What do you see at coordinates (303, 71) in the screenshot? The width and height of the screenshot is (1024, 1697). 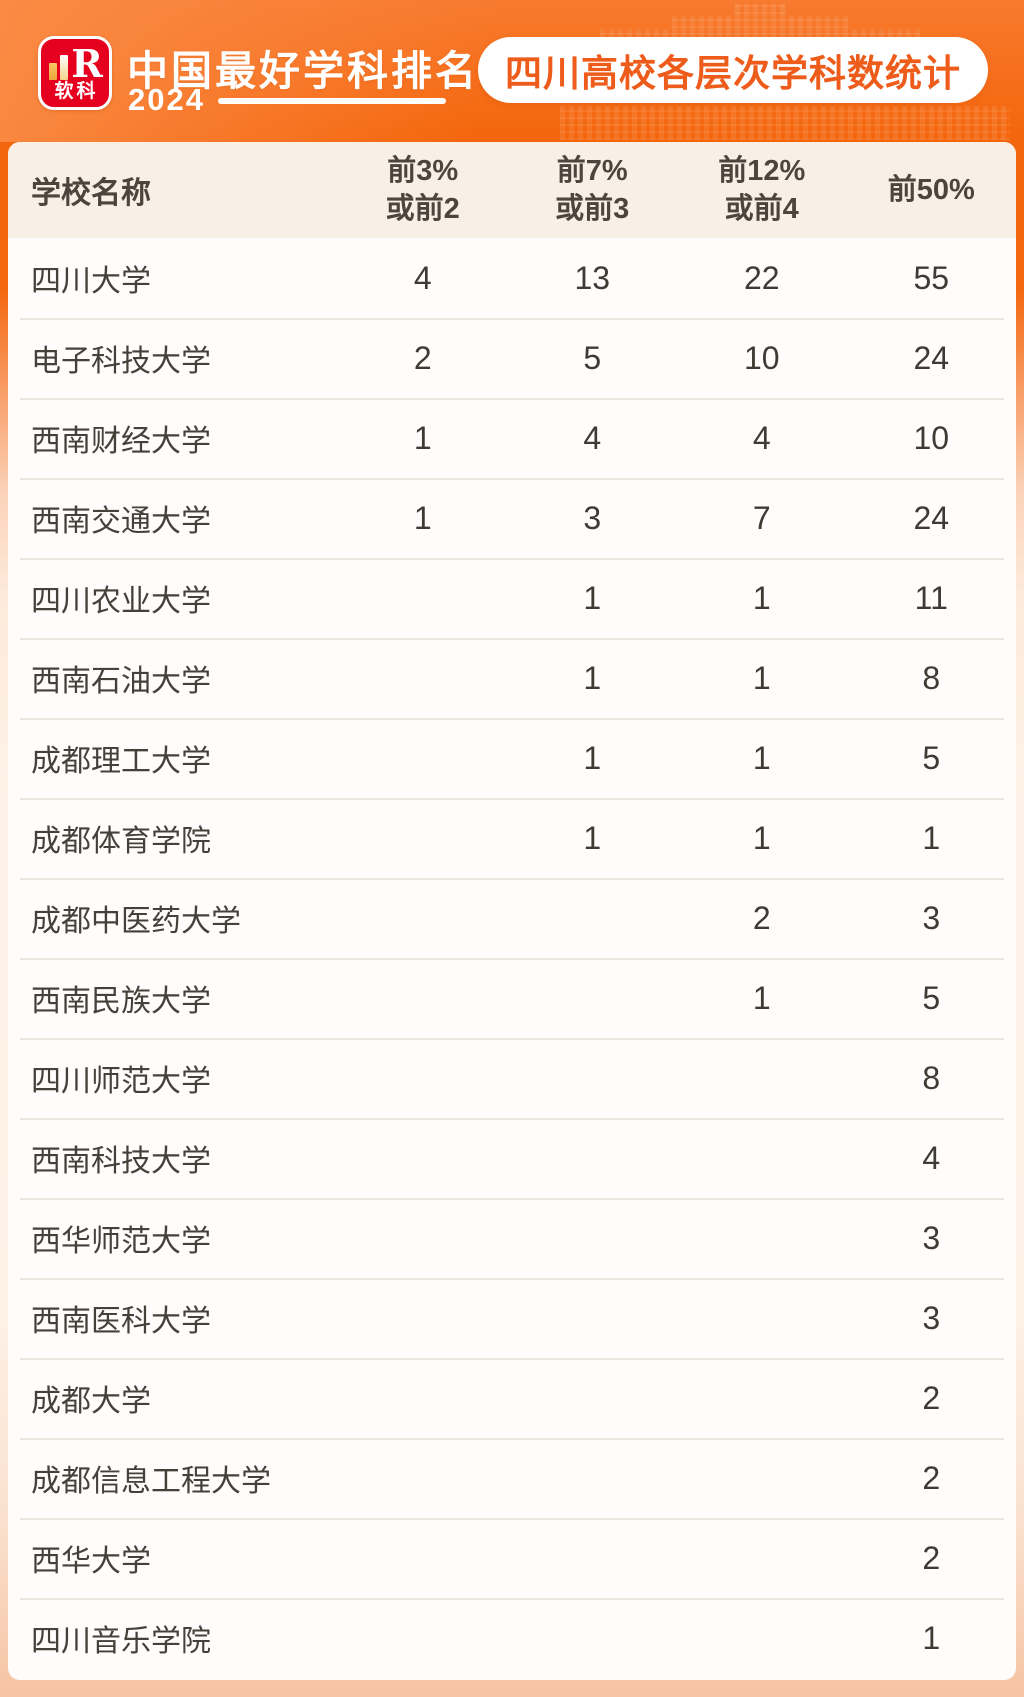 I see `ranking-title: 中国最好学科排名` at bounding box center [303, 71].